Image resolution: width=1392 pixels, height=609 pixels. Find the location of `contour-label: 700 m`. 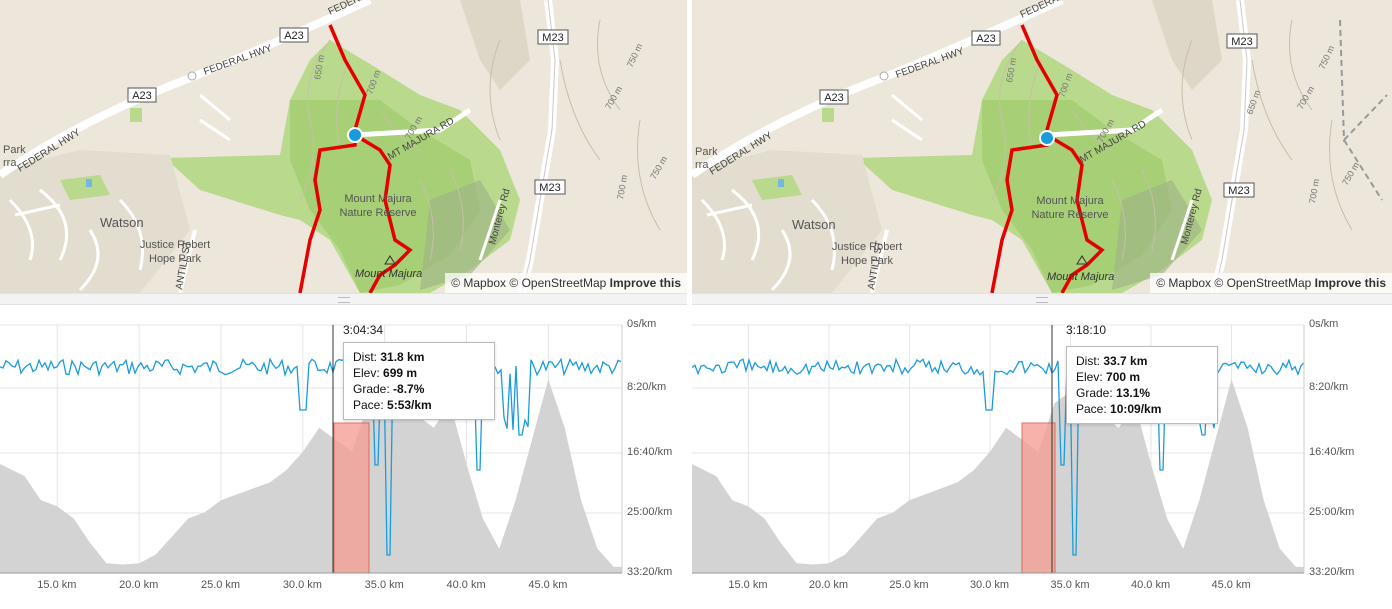

contour-label: 700 m is located at coordinates (613, 97).